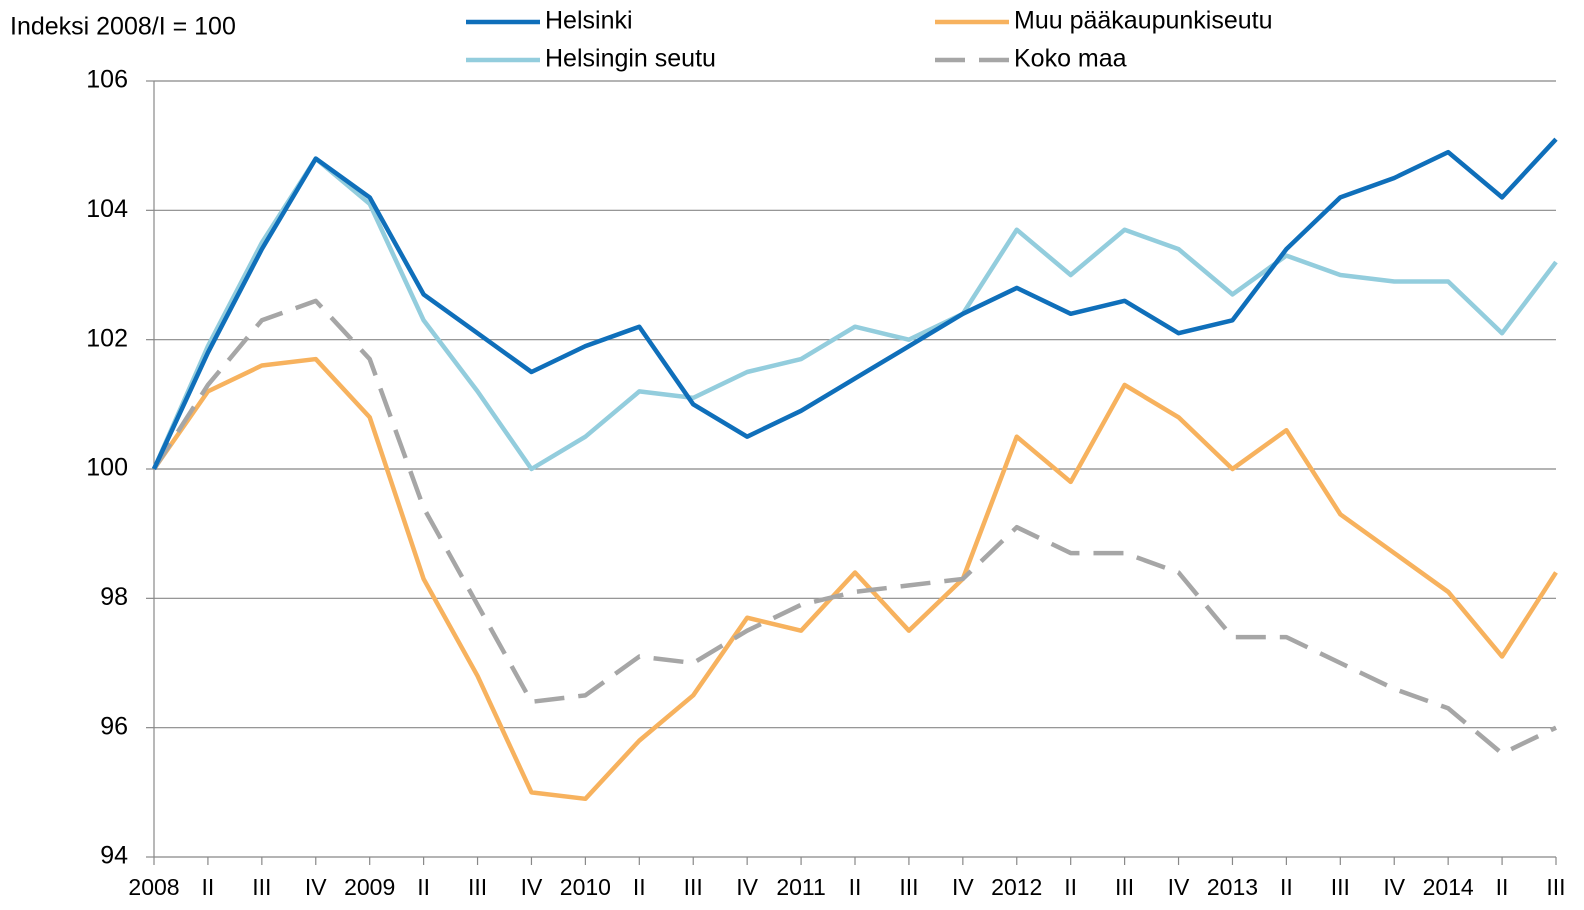 The width and height of the screenshot is (1584, 910). I want to click on legend-label: Helsinki, so click(589, 21).